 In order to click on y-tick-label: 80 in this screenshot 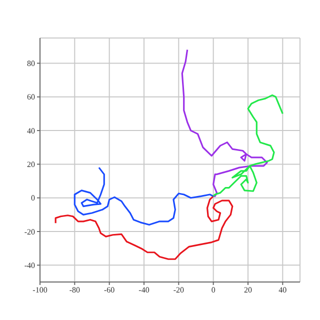, I will do `click(31, 63)`.